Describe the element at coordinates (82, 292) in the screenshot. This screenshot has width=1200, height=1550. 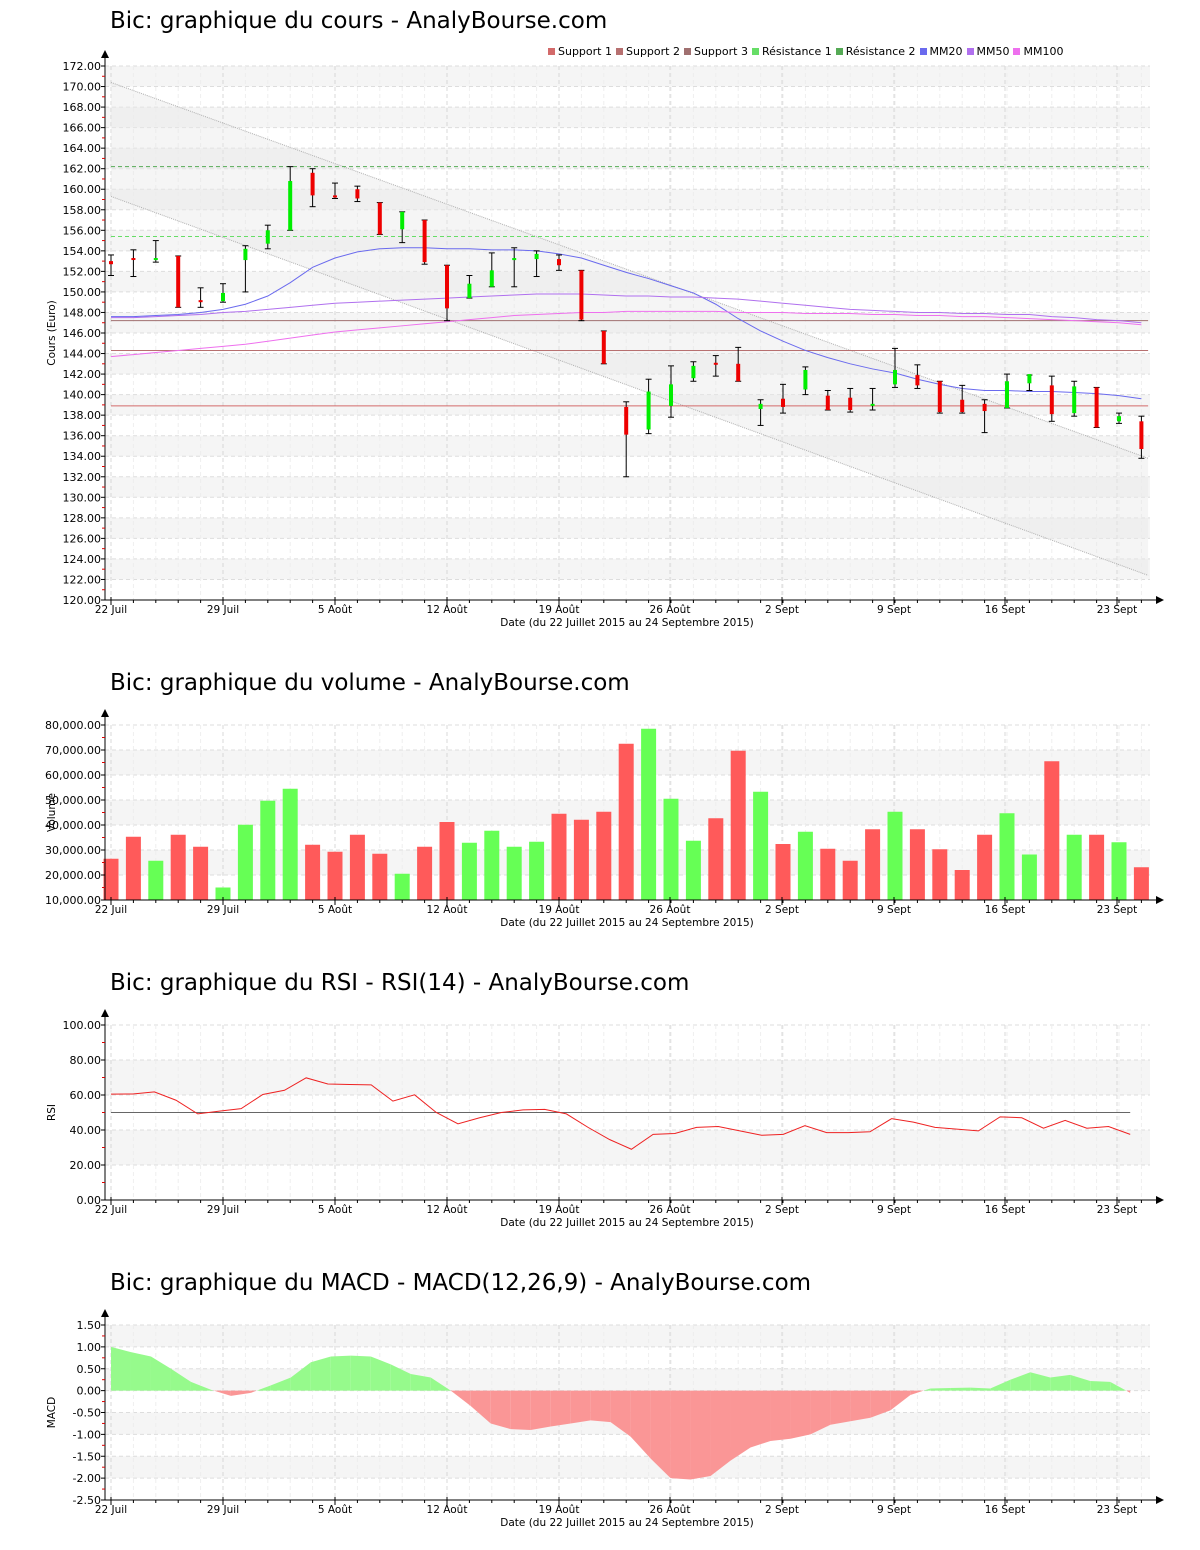
I see `svg-text: 150.00` at that location.